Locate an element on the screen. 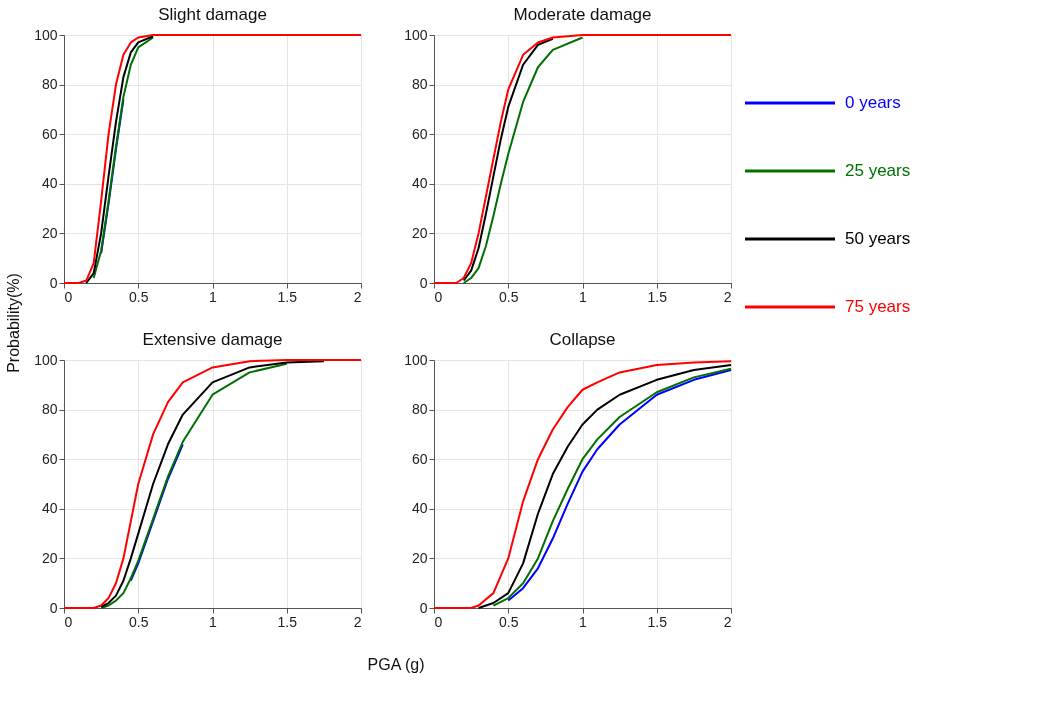  y-axis-title: Probability(%) is located at coordinates (13, 323).